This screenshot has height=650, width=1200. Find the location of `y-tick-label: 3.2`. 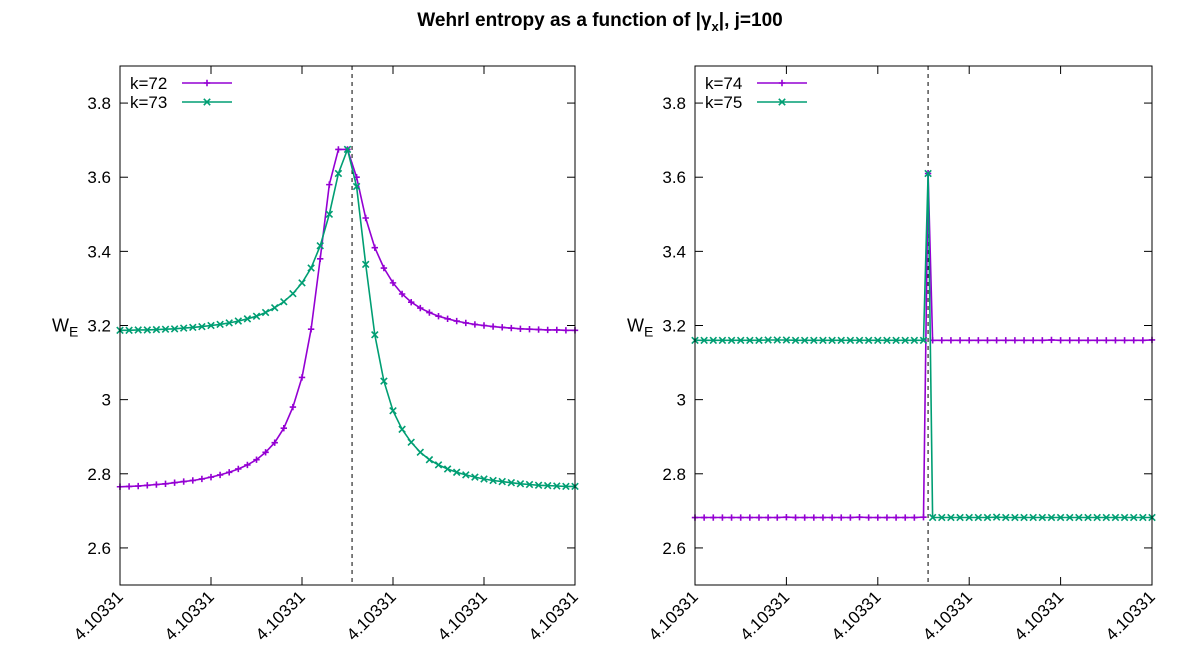

y-tick-label: 3.2 is located at coordinates (674, 326).